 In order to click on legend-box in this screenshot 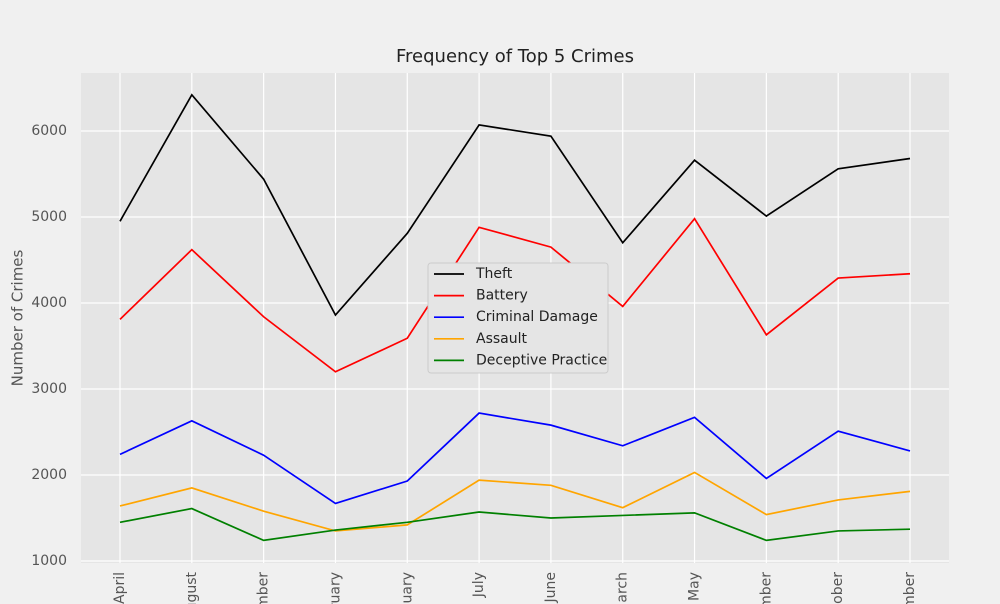, I will do `click(518, 318)`.